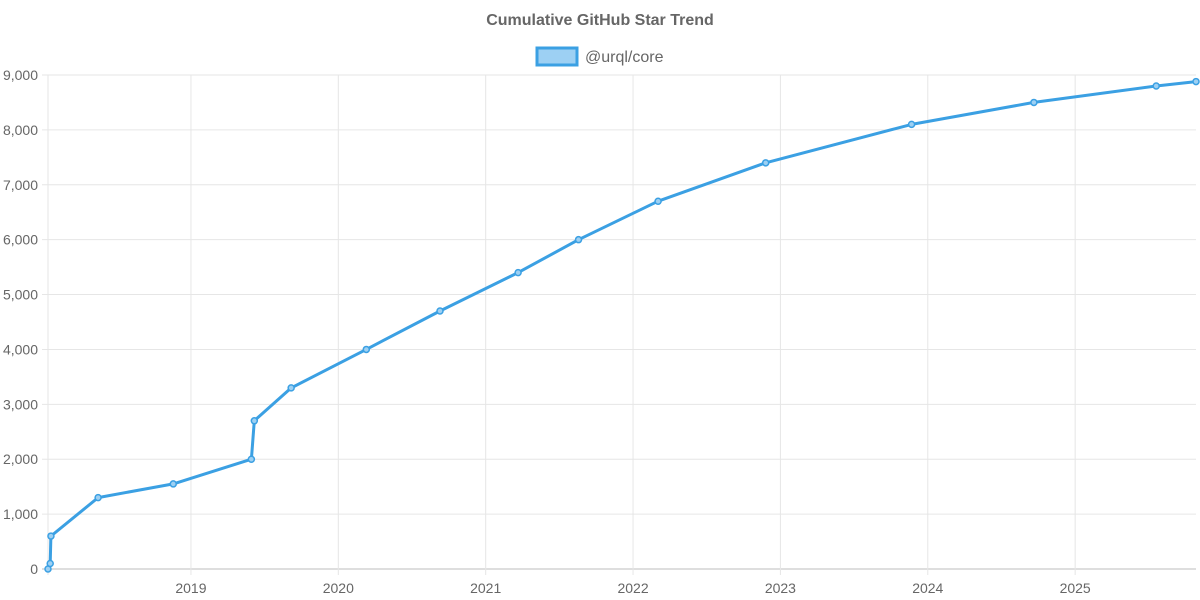 This screenshot has width=1200, height=600. I want to click on y-tick-label: 1,000, so click(20, 514).